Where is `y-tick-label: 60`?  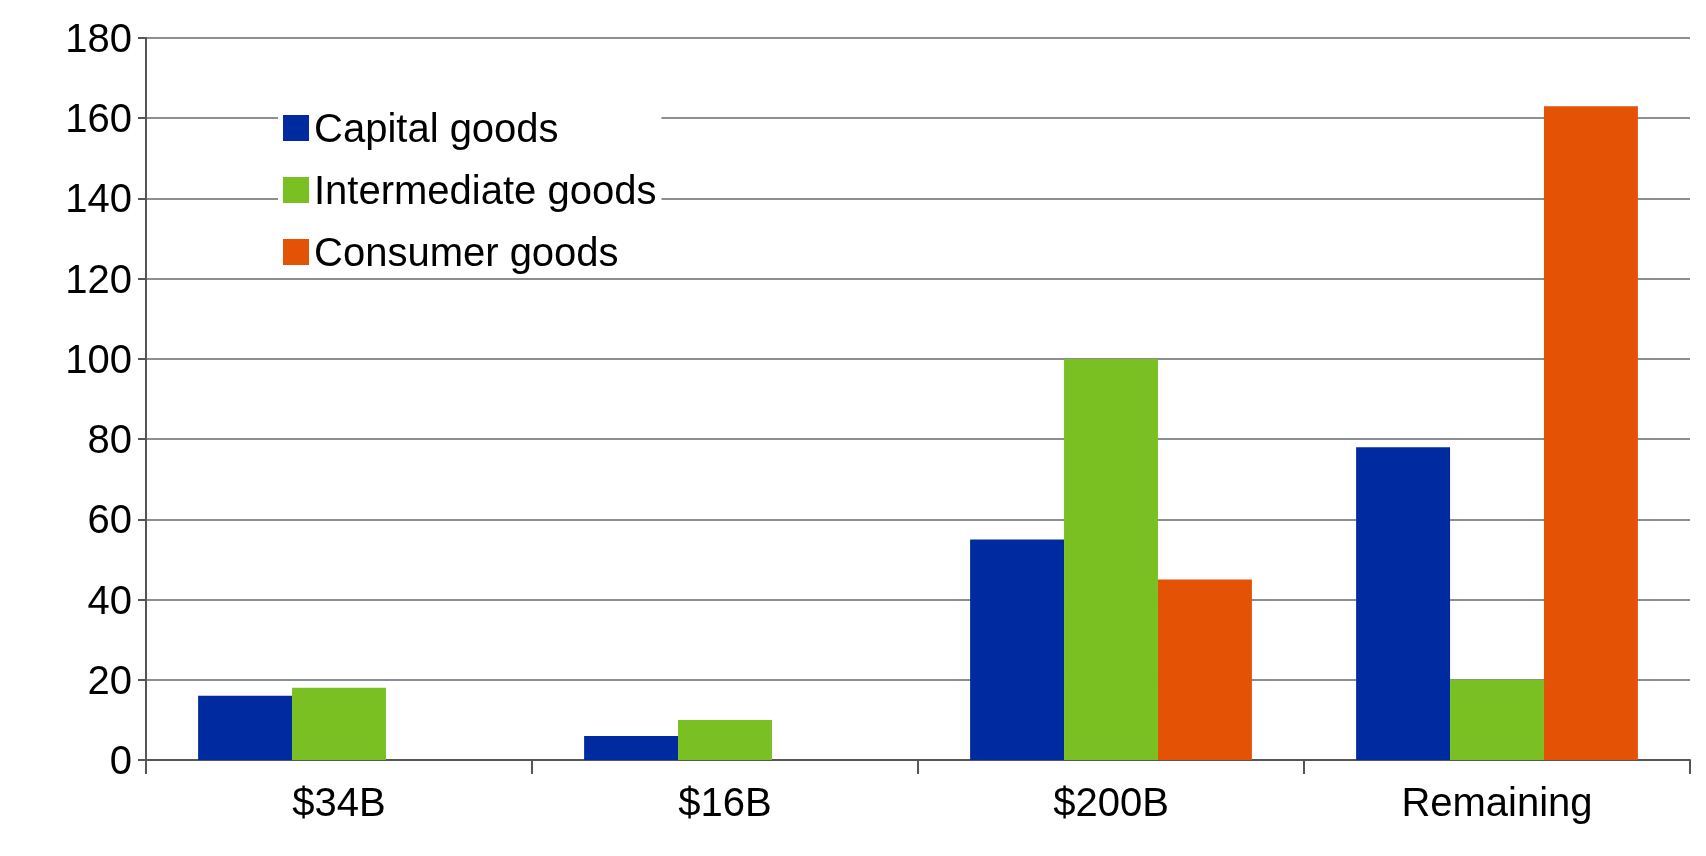
y-tick-label: 60 is located at coordinates (109, 519).